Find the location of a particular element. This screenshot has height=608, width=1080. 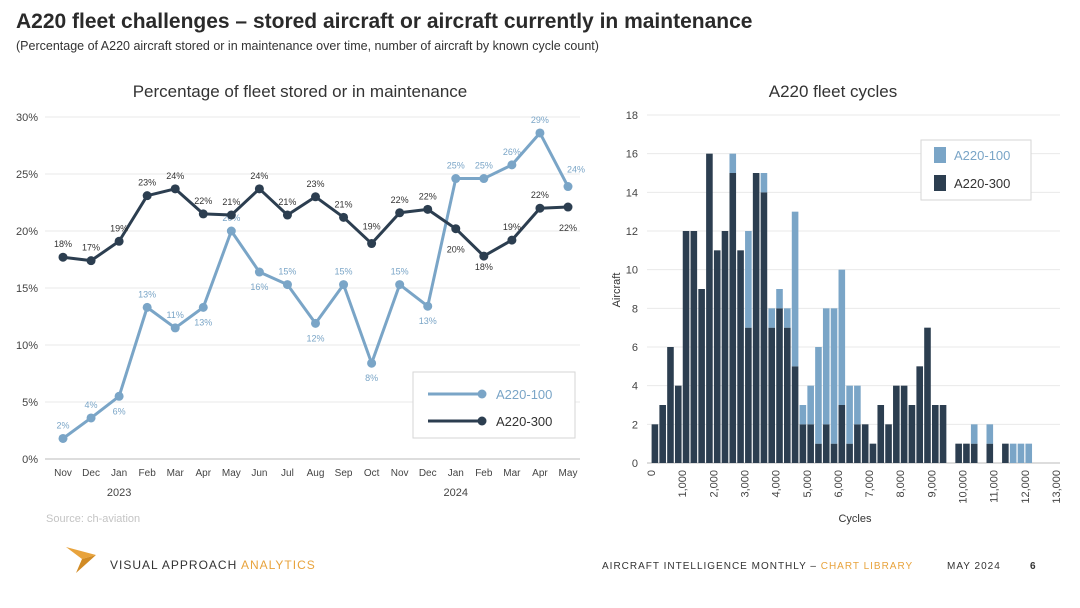

line-chart-ytick: 10% is located at coordinates (27, 346).